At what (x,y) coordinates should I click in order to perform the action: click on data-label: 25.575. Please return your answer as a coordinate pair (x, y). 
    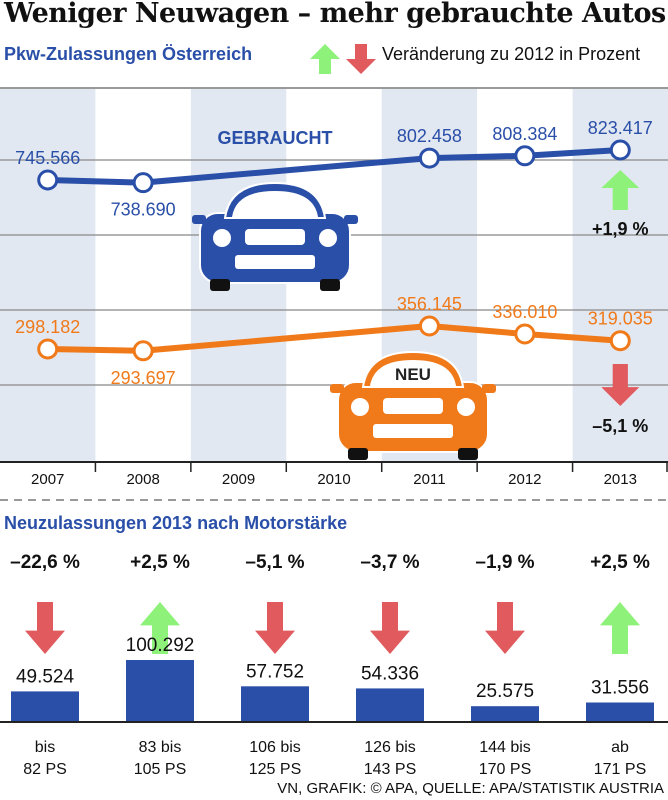
    Looking at the image, I should click on (505, 691).